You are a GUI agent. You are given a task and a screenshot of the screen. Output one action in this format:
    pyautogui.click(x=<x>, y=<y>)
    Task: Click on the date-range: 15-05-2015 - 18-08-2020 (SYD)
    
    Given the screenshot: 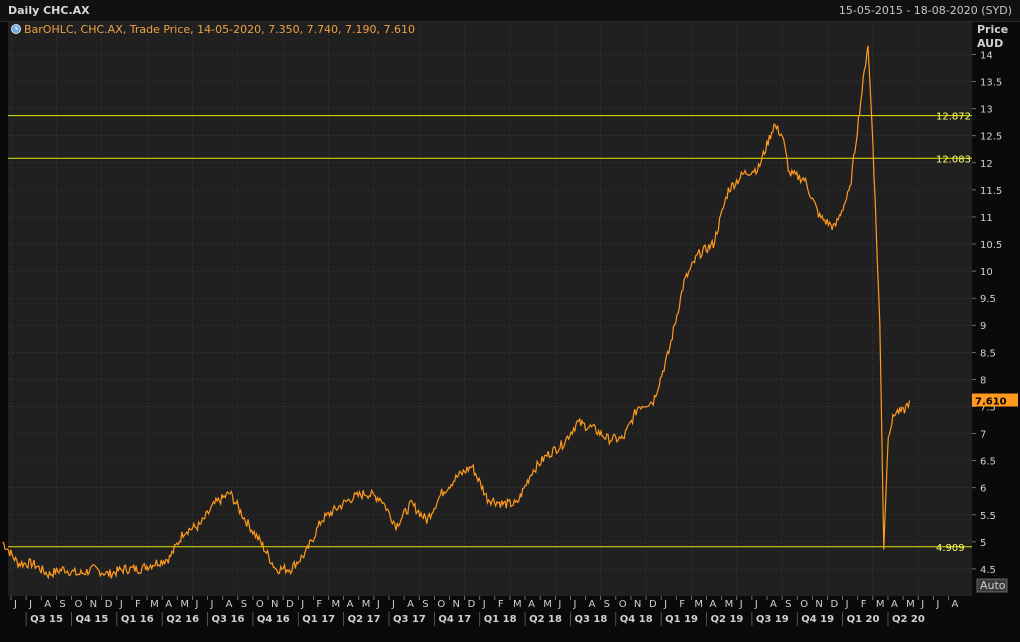 What is the action you would take?
    pyautogui.click(x=925, y=10)
    